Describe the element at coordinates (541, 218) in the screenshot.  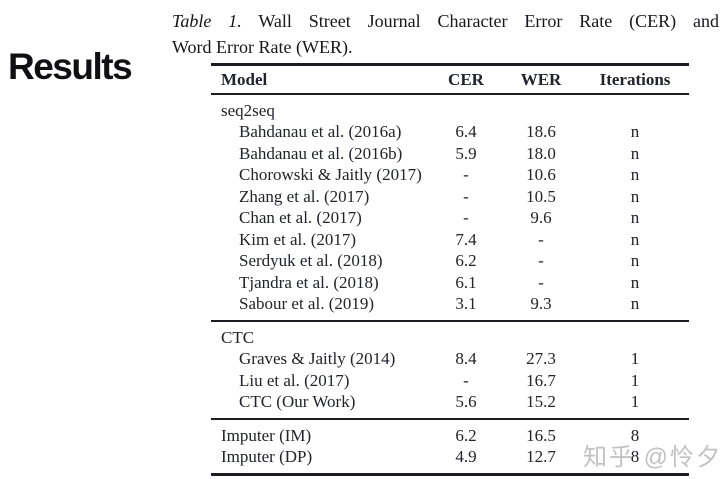
I see `wer-cell: 9.6` at that location.